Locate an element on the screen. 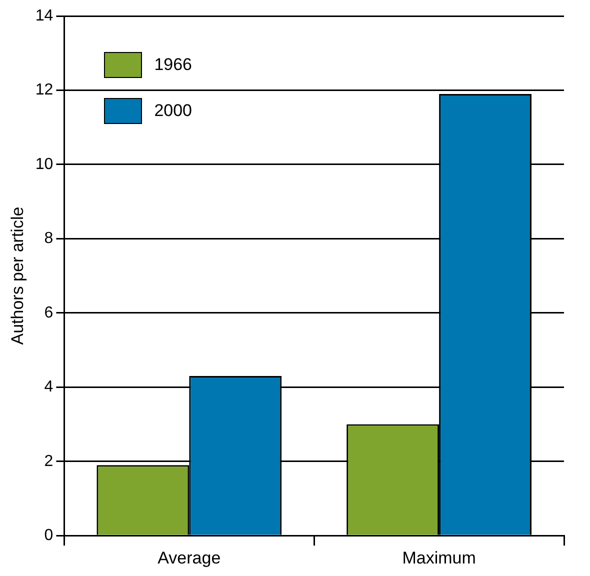  y-tick-label: 14 is located at coordinates (44, 15).